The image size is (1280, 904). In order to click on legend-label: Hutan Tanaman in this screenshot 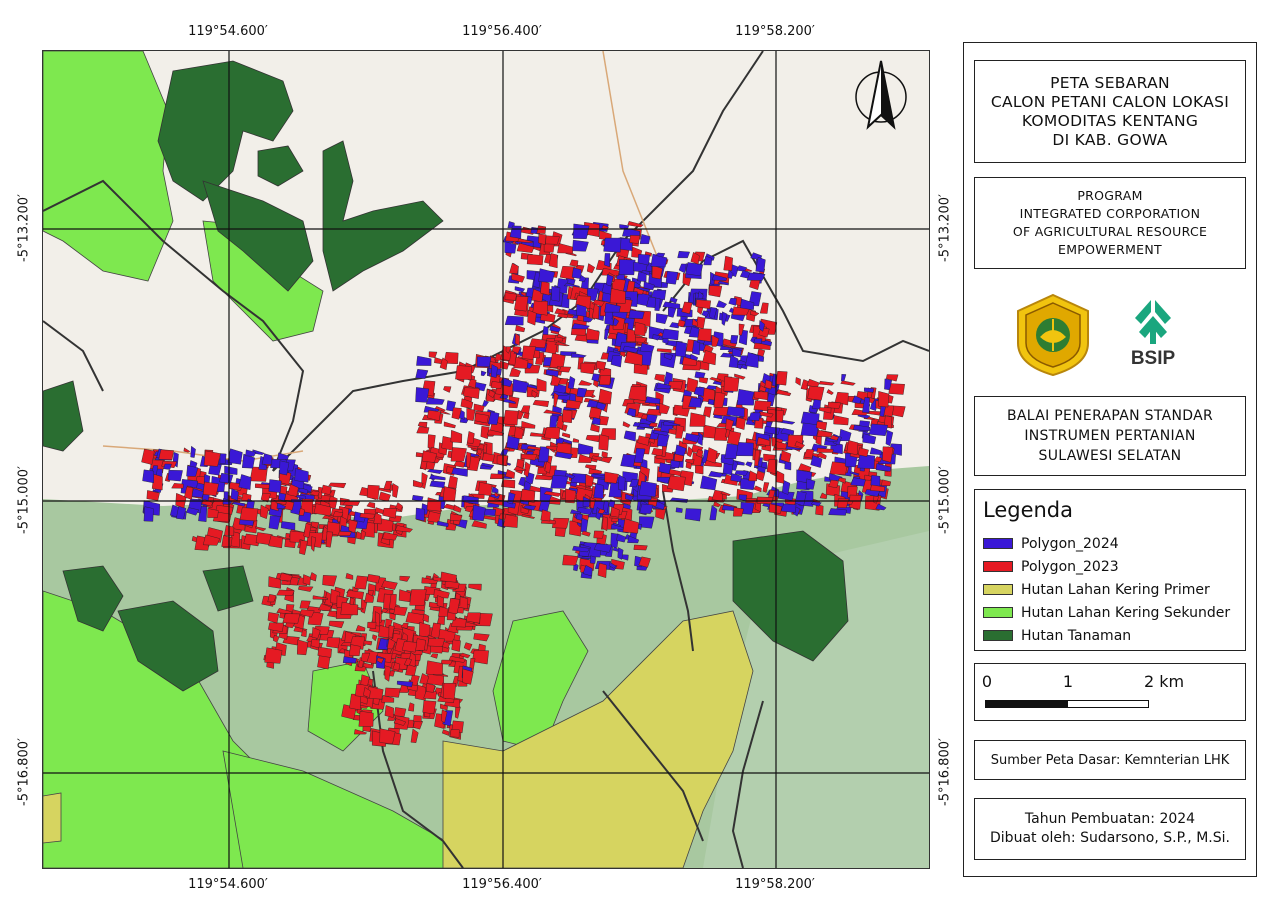, I will do `click(1076, 635)`.